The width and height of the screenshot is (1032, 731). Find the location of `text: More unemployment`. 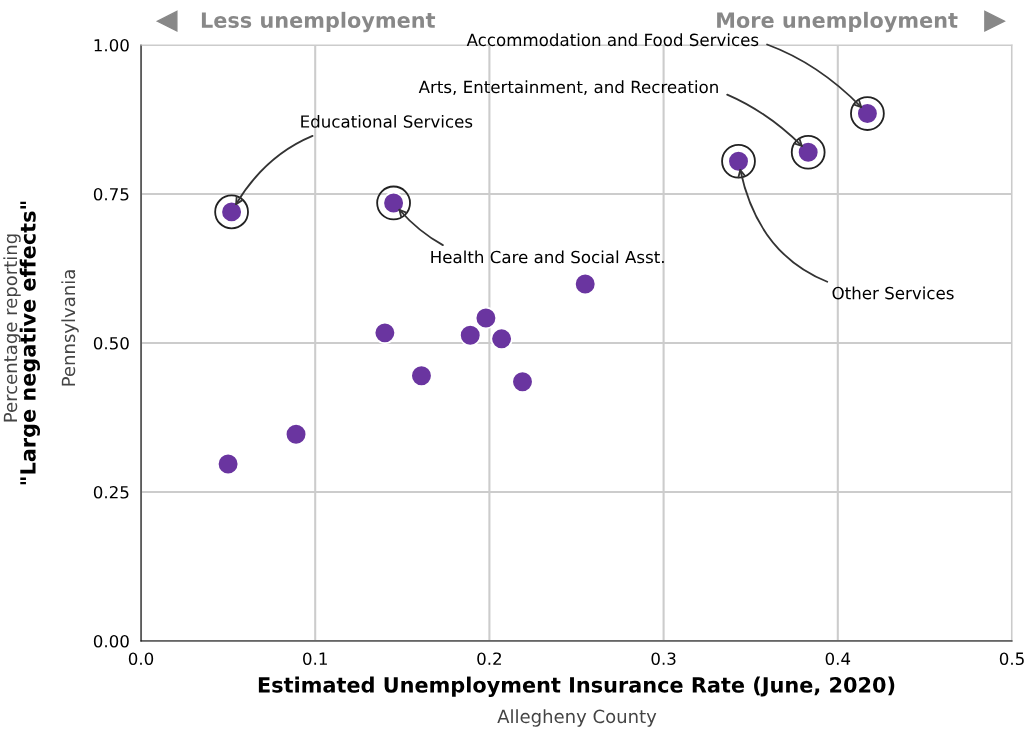

text: More unemployment is located at coordinates (837, 22).